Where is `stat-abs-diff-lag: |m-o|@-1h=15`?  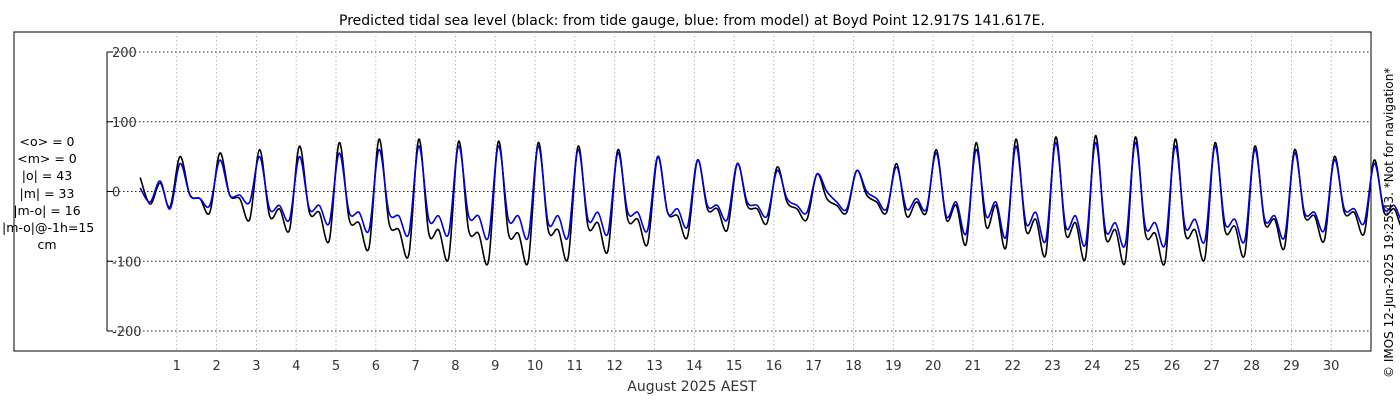
stat-abs-diff-lag: |m-o|@-1h=15 is located at coordinates (48, 228).